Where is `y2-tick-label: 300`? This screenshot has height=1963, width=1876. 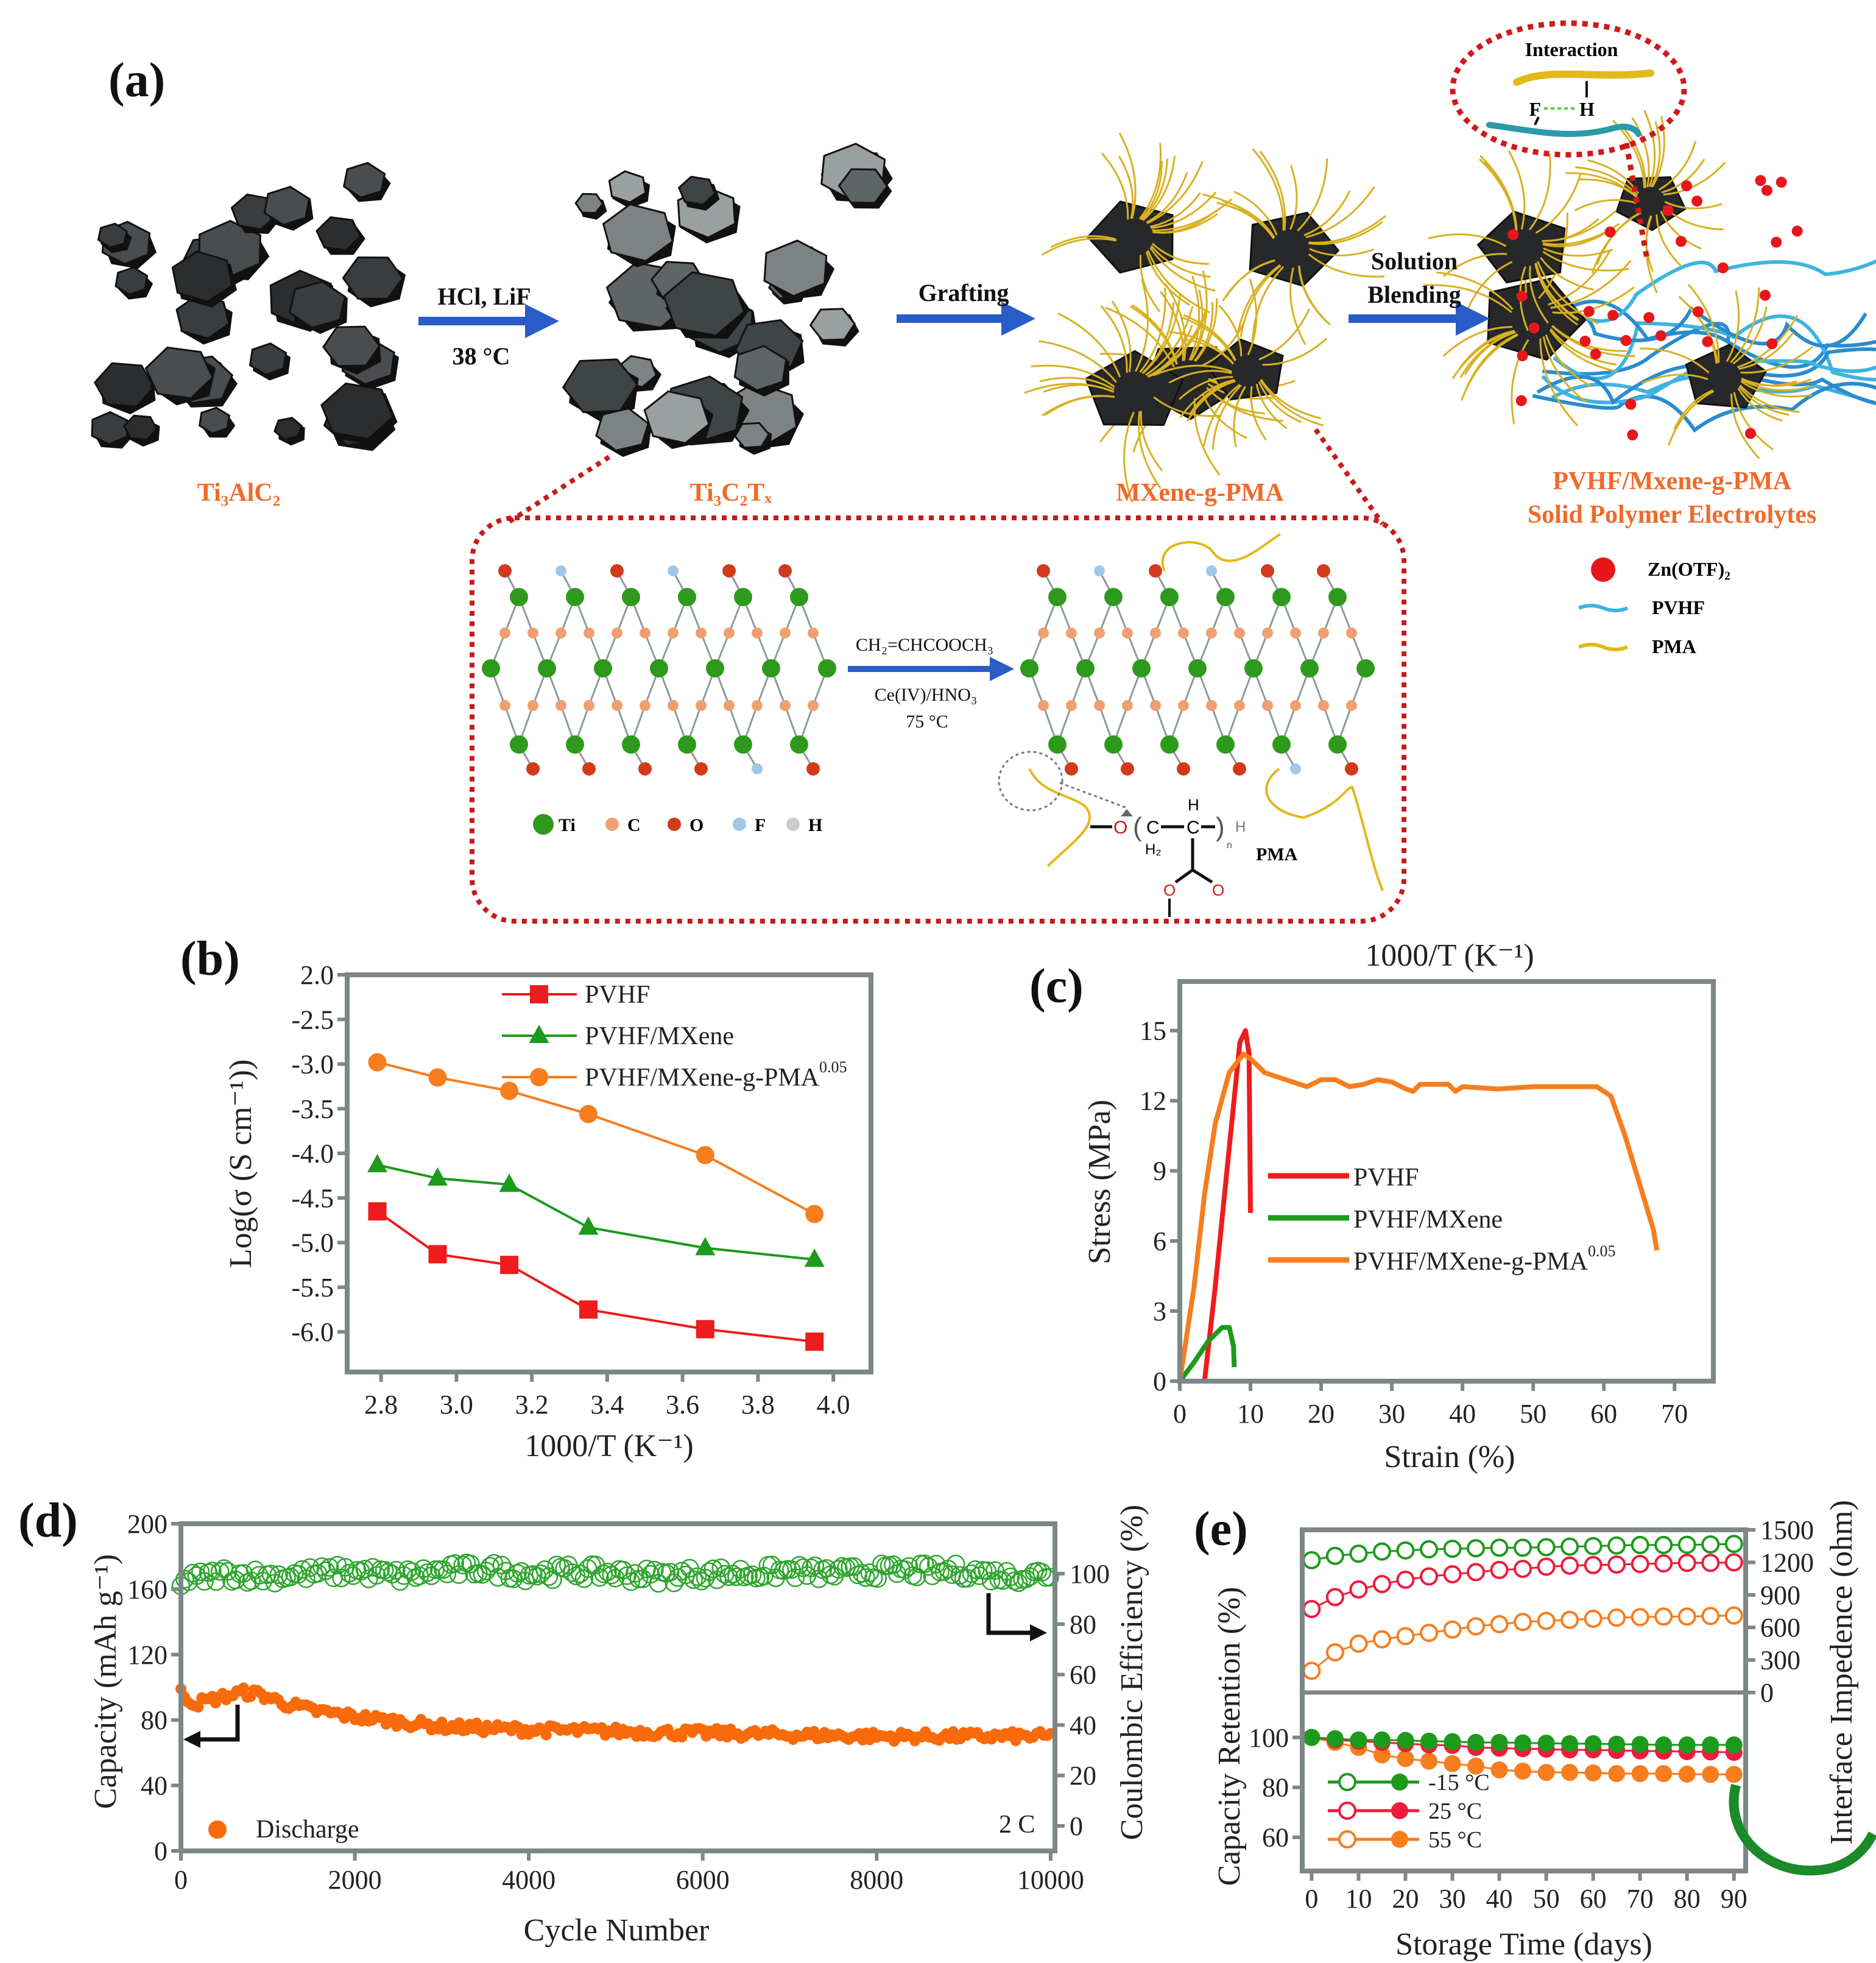 y2-tick-label: 300 is located at coordinates (1780, 1660).